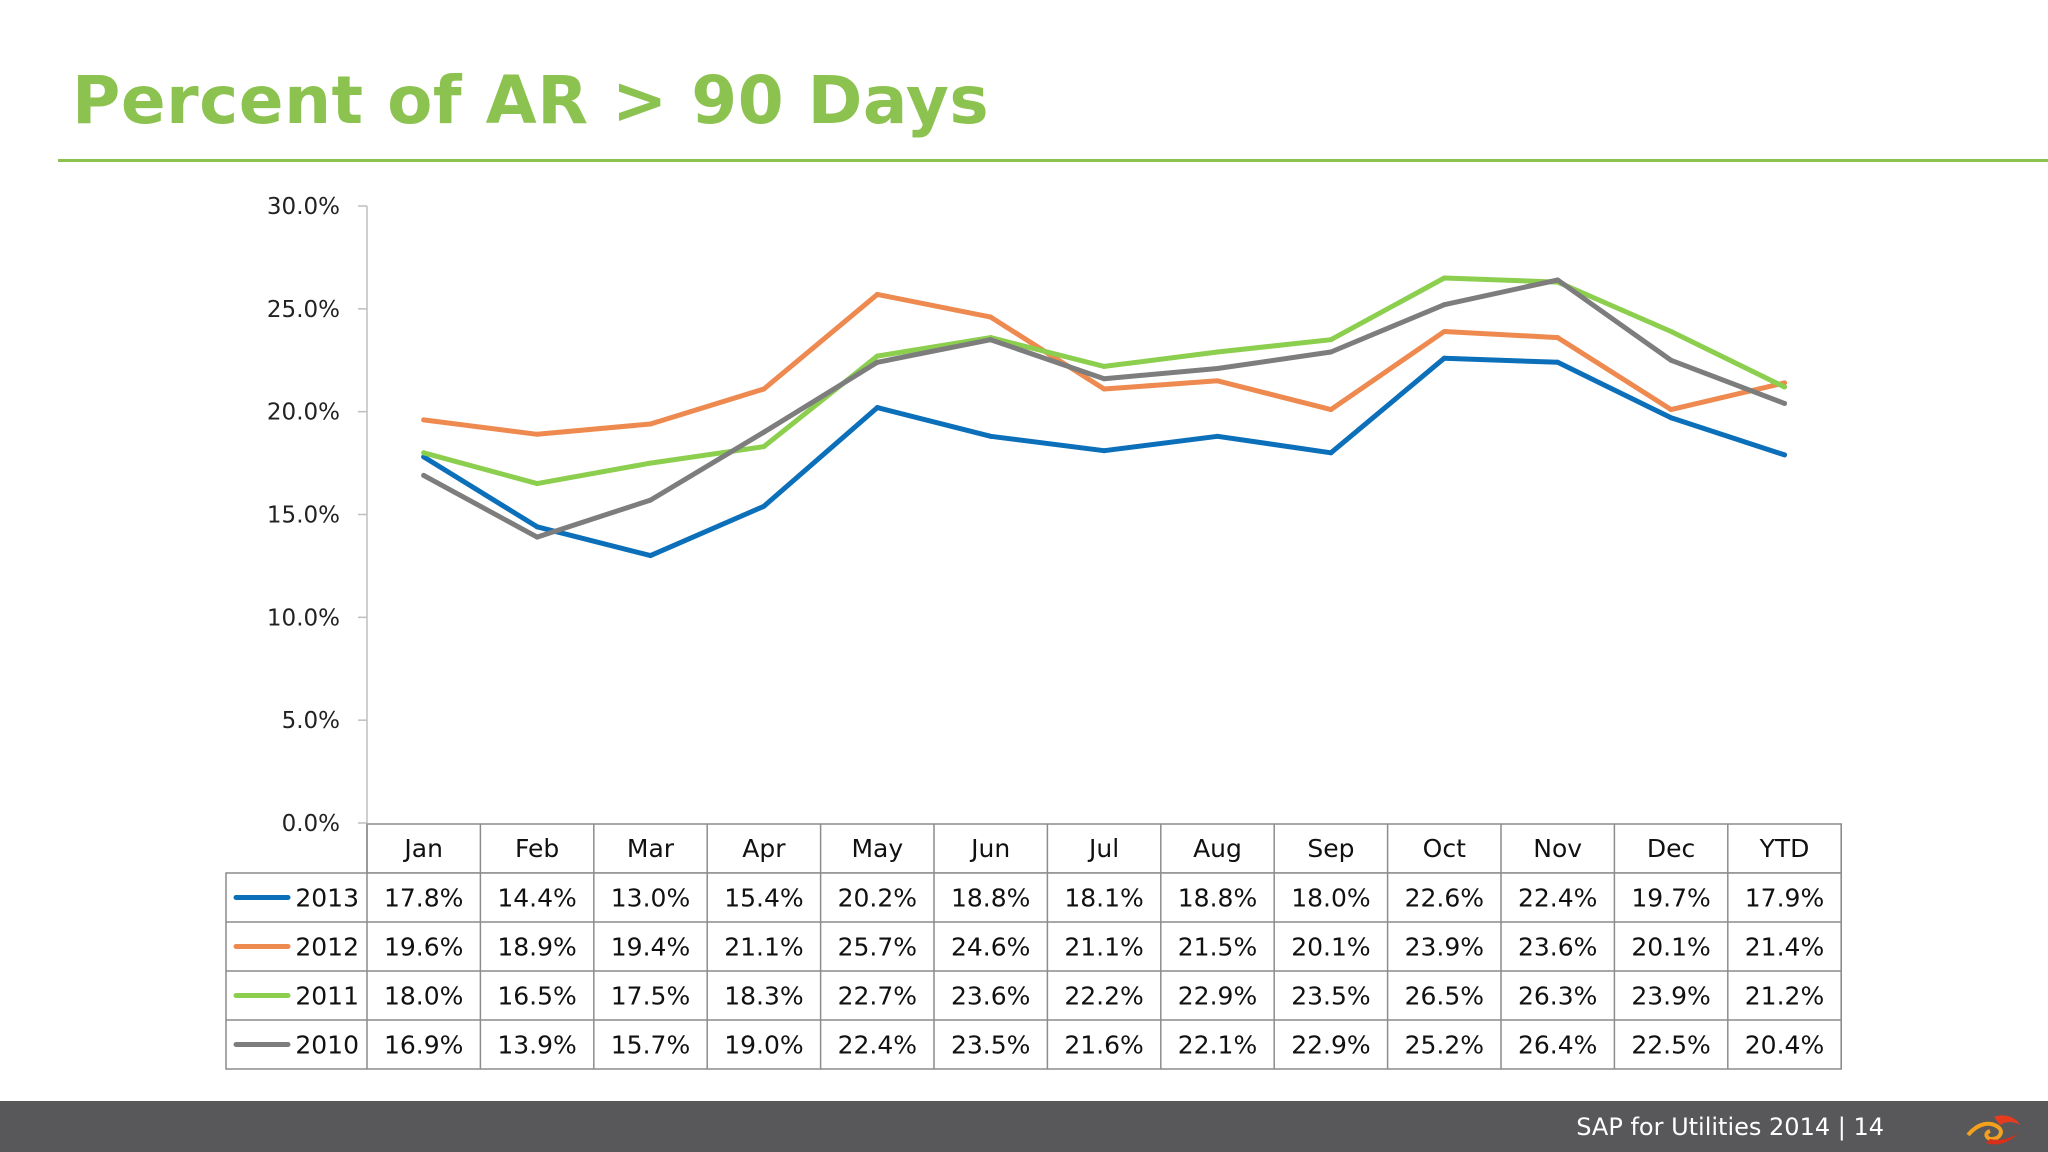 The image size is (2048, 1152). Describe the element at coordinates (764, 506) in the screenshot. I see `data-point-2013-Apr` at that location.